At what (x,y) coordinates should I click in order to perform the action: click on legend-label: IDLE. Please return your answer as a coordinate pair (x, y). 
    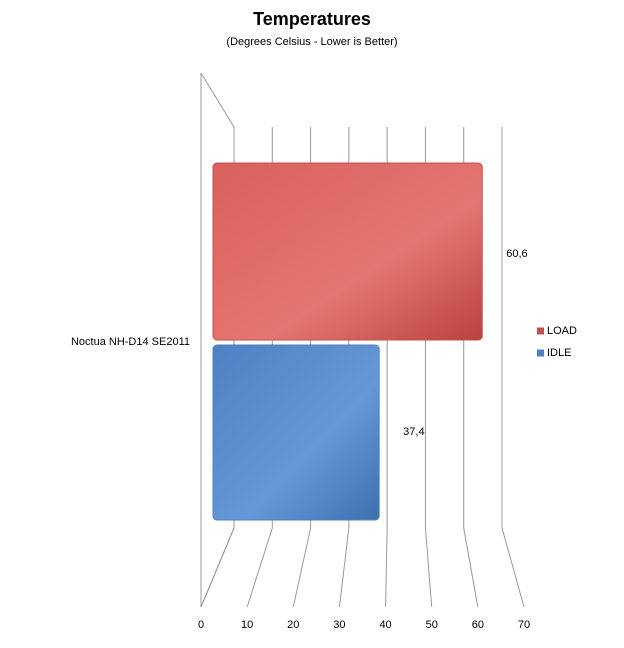
    Looking at the image, I should click on (559, 353).